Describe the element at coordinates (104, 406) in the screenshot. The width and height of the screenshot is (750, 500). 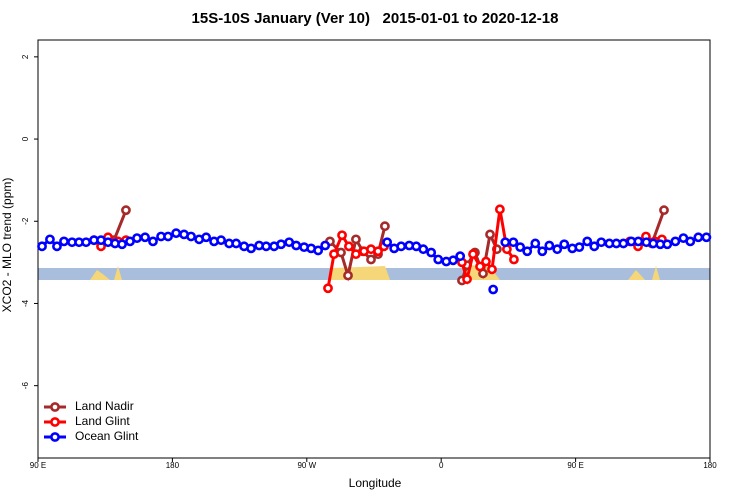
I see `legend-label: Land Nadir` at that location.